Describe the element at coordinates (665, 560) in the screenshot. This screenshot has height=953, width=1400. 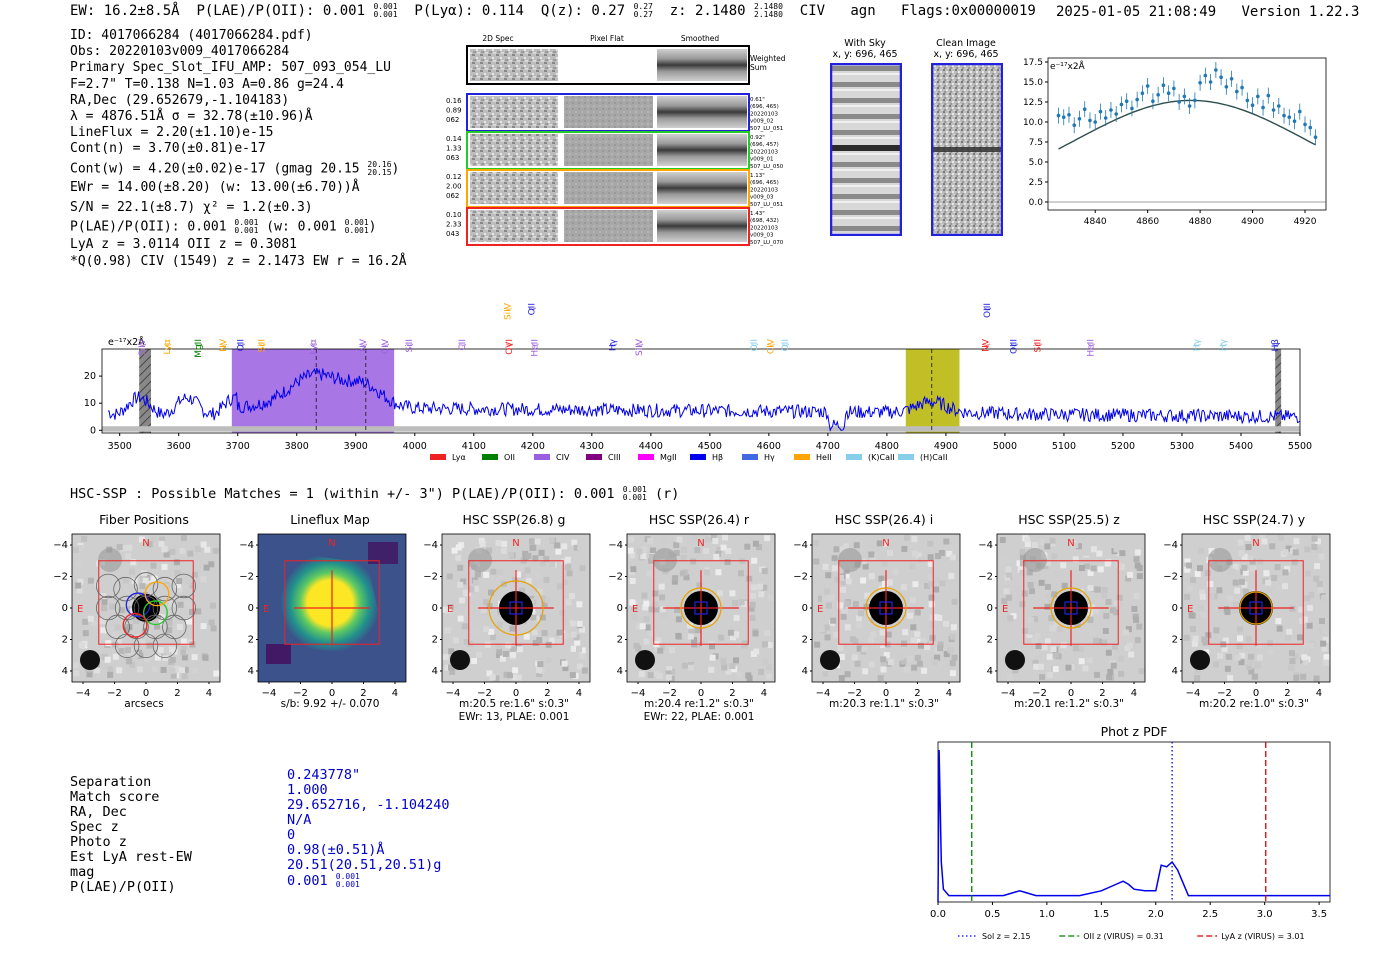
I see `hsc-companion-source` at that location.